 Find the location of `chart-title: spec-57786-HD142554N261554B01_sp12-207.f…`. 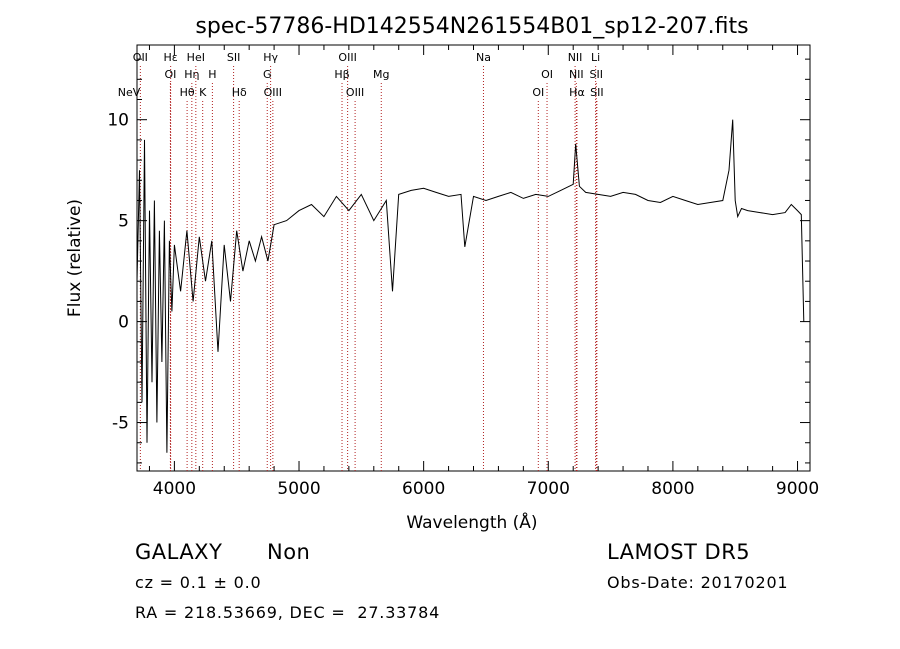

chart-title: spec-57786-HD142554N261554B01_sp12-207.f… is located at coordinates (471, 26).